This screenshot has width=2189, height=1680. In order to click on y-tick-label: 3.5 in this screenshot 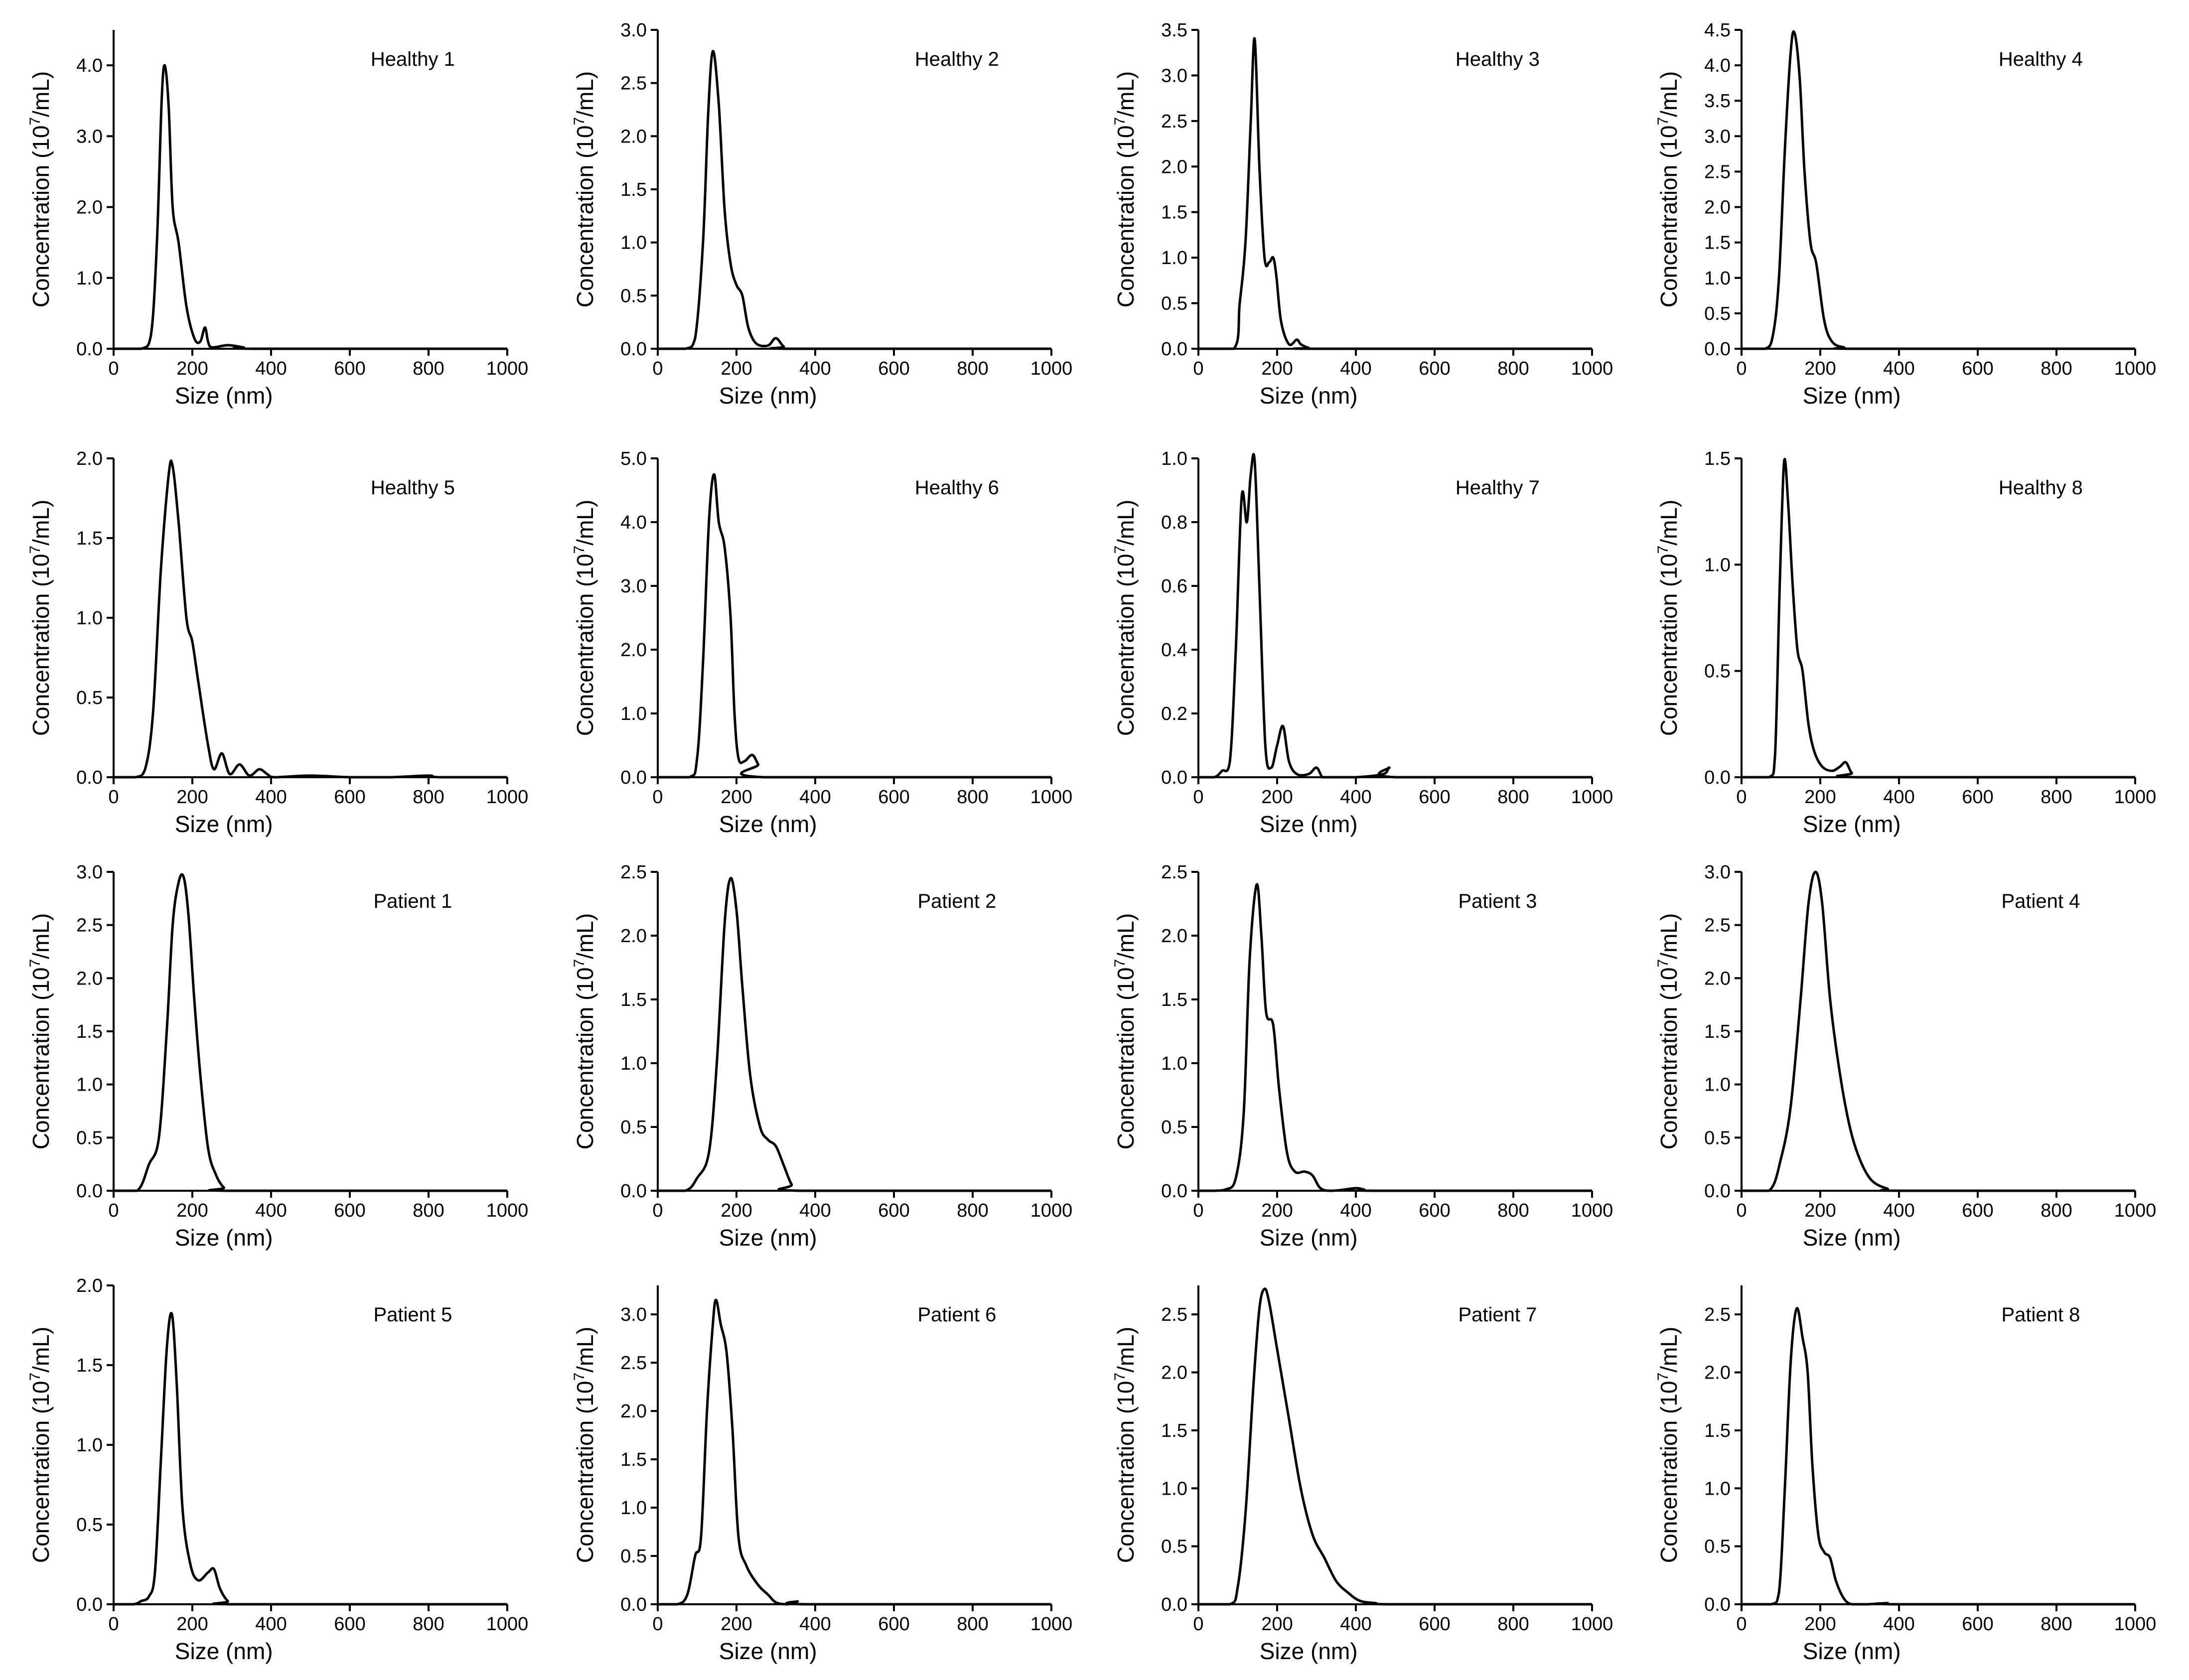, I will do `click(1717, 101)`.